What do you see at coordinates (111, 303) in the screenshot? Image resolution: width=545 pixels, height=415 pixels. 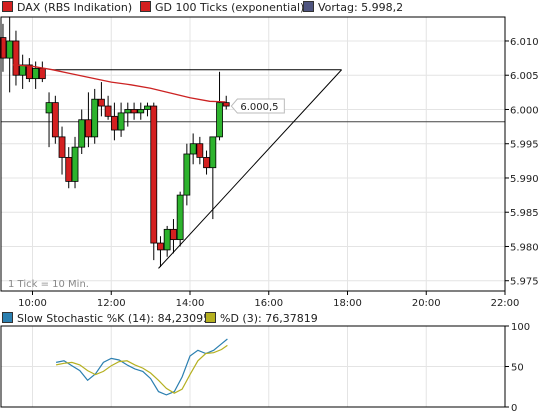 I see `x-tick-label: 12:00` at bounding box center [111, 303].